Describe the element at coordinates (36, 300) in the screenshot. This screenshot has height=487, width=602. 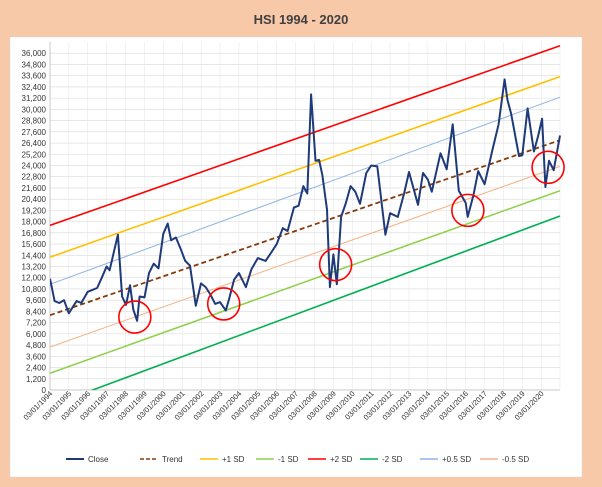
I see `y-tick-label: 9,600` at that location.